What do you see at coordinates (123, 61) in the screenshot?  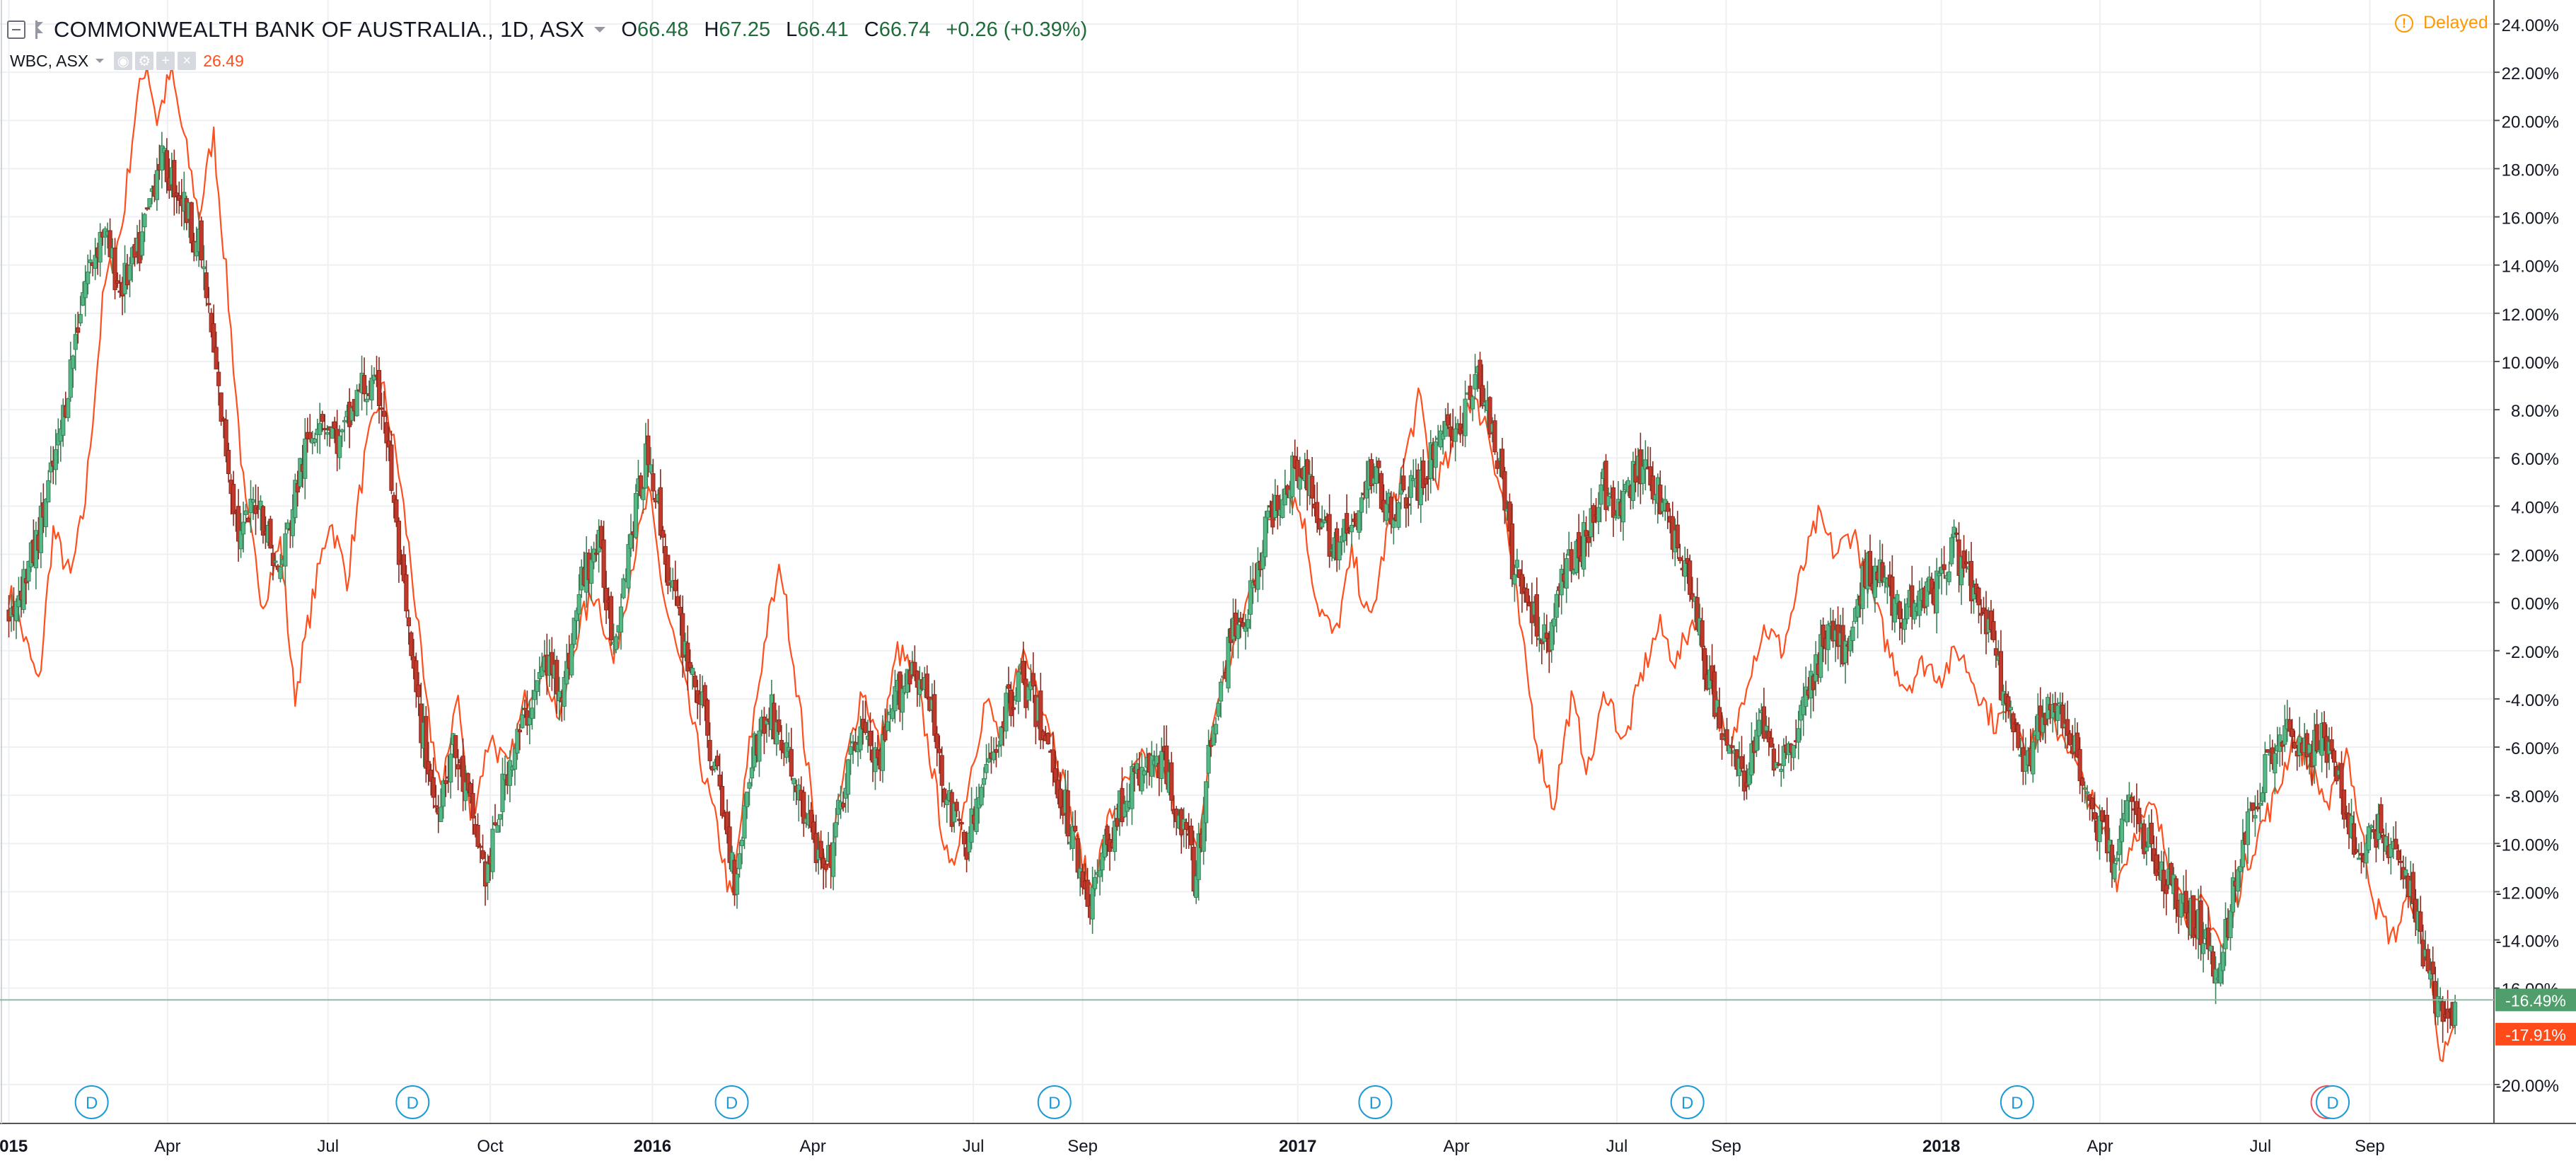 I see `eye-icon: ◉` at bounding box center [123, 61].